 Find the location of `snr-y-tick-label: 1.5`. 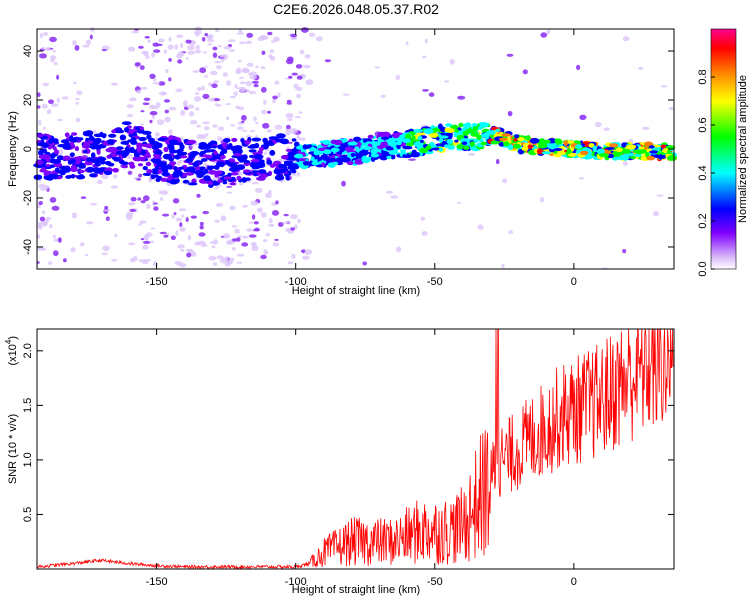

snr-y-tick-label: 1.5 is located at coordinates (28, 405).